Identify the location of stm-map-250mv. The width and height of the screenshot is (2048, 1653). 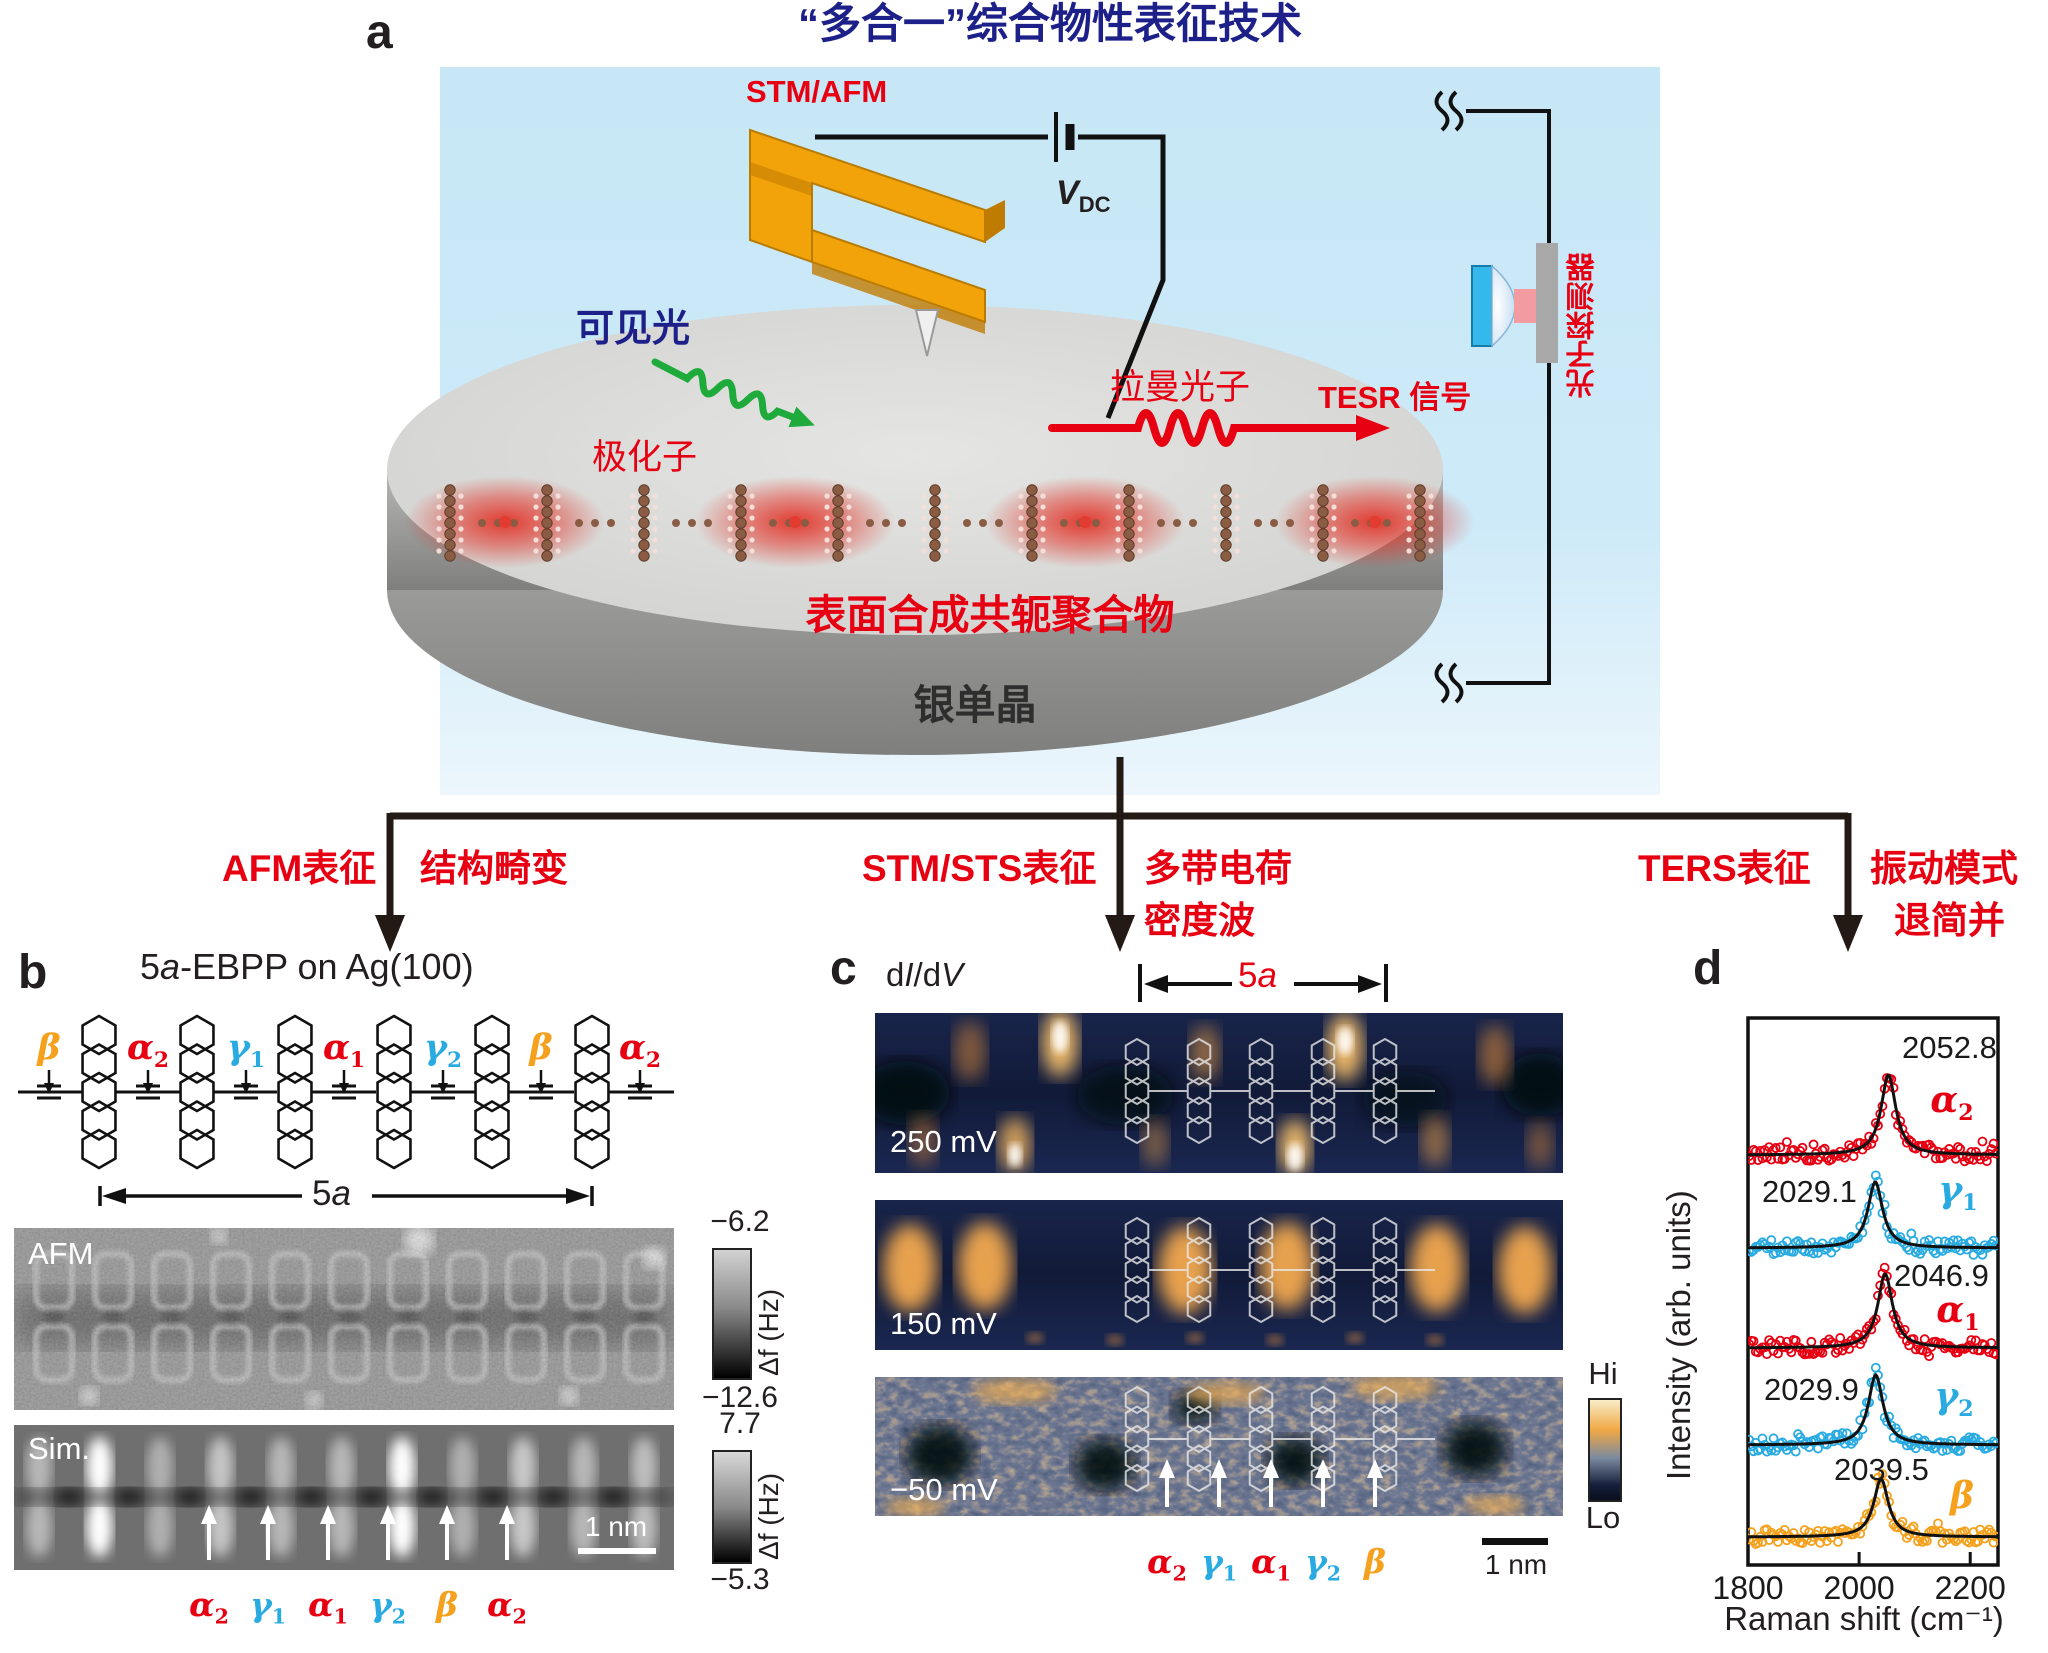
(1219, 1093).